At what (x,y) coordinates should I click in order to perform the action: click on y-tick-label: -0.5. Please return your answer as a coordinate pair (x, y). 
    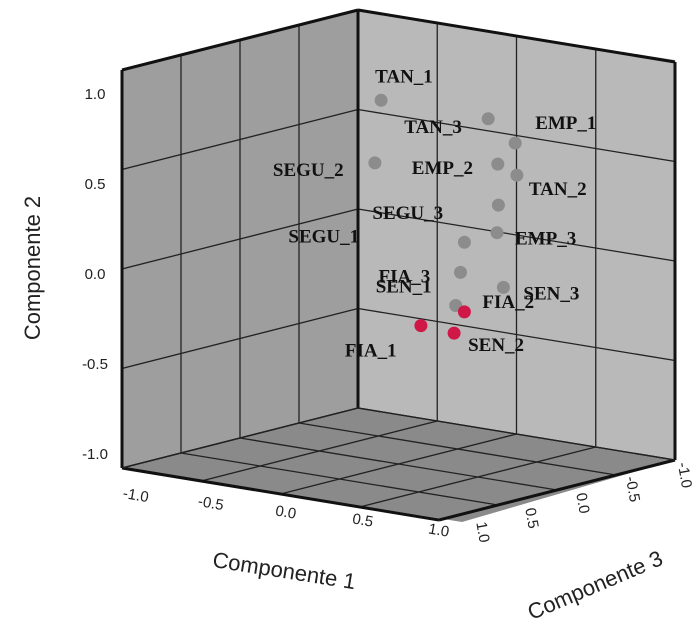
    Looking at the image, I should click on (95, 364).